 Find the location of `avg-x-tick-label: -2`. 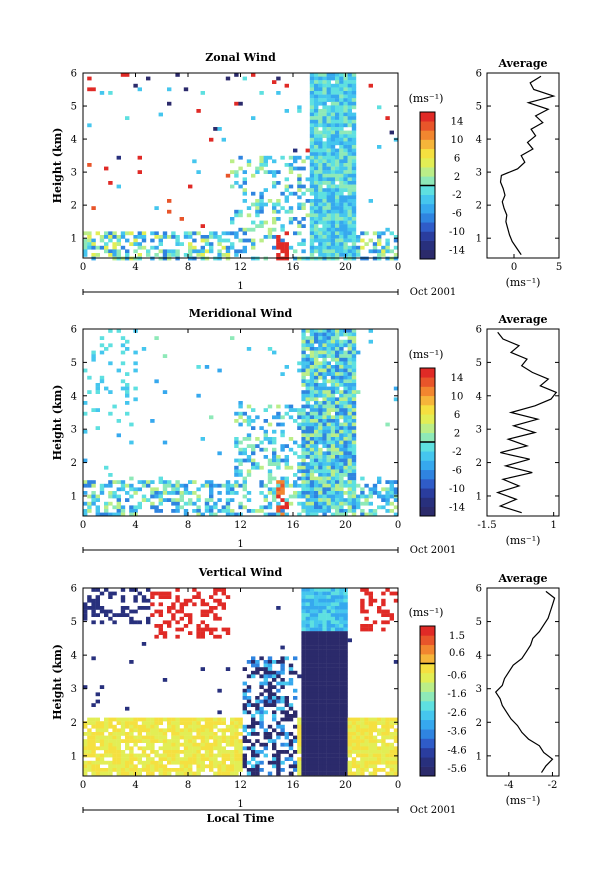

avg-x-tick-label: -2 is located at coordinates (553, 785).